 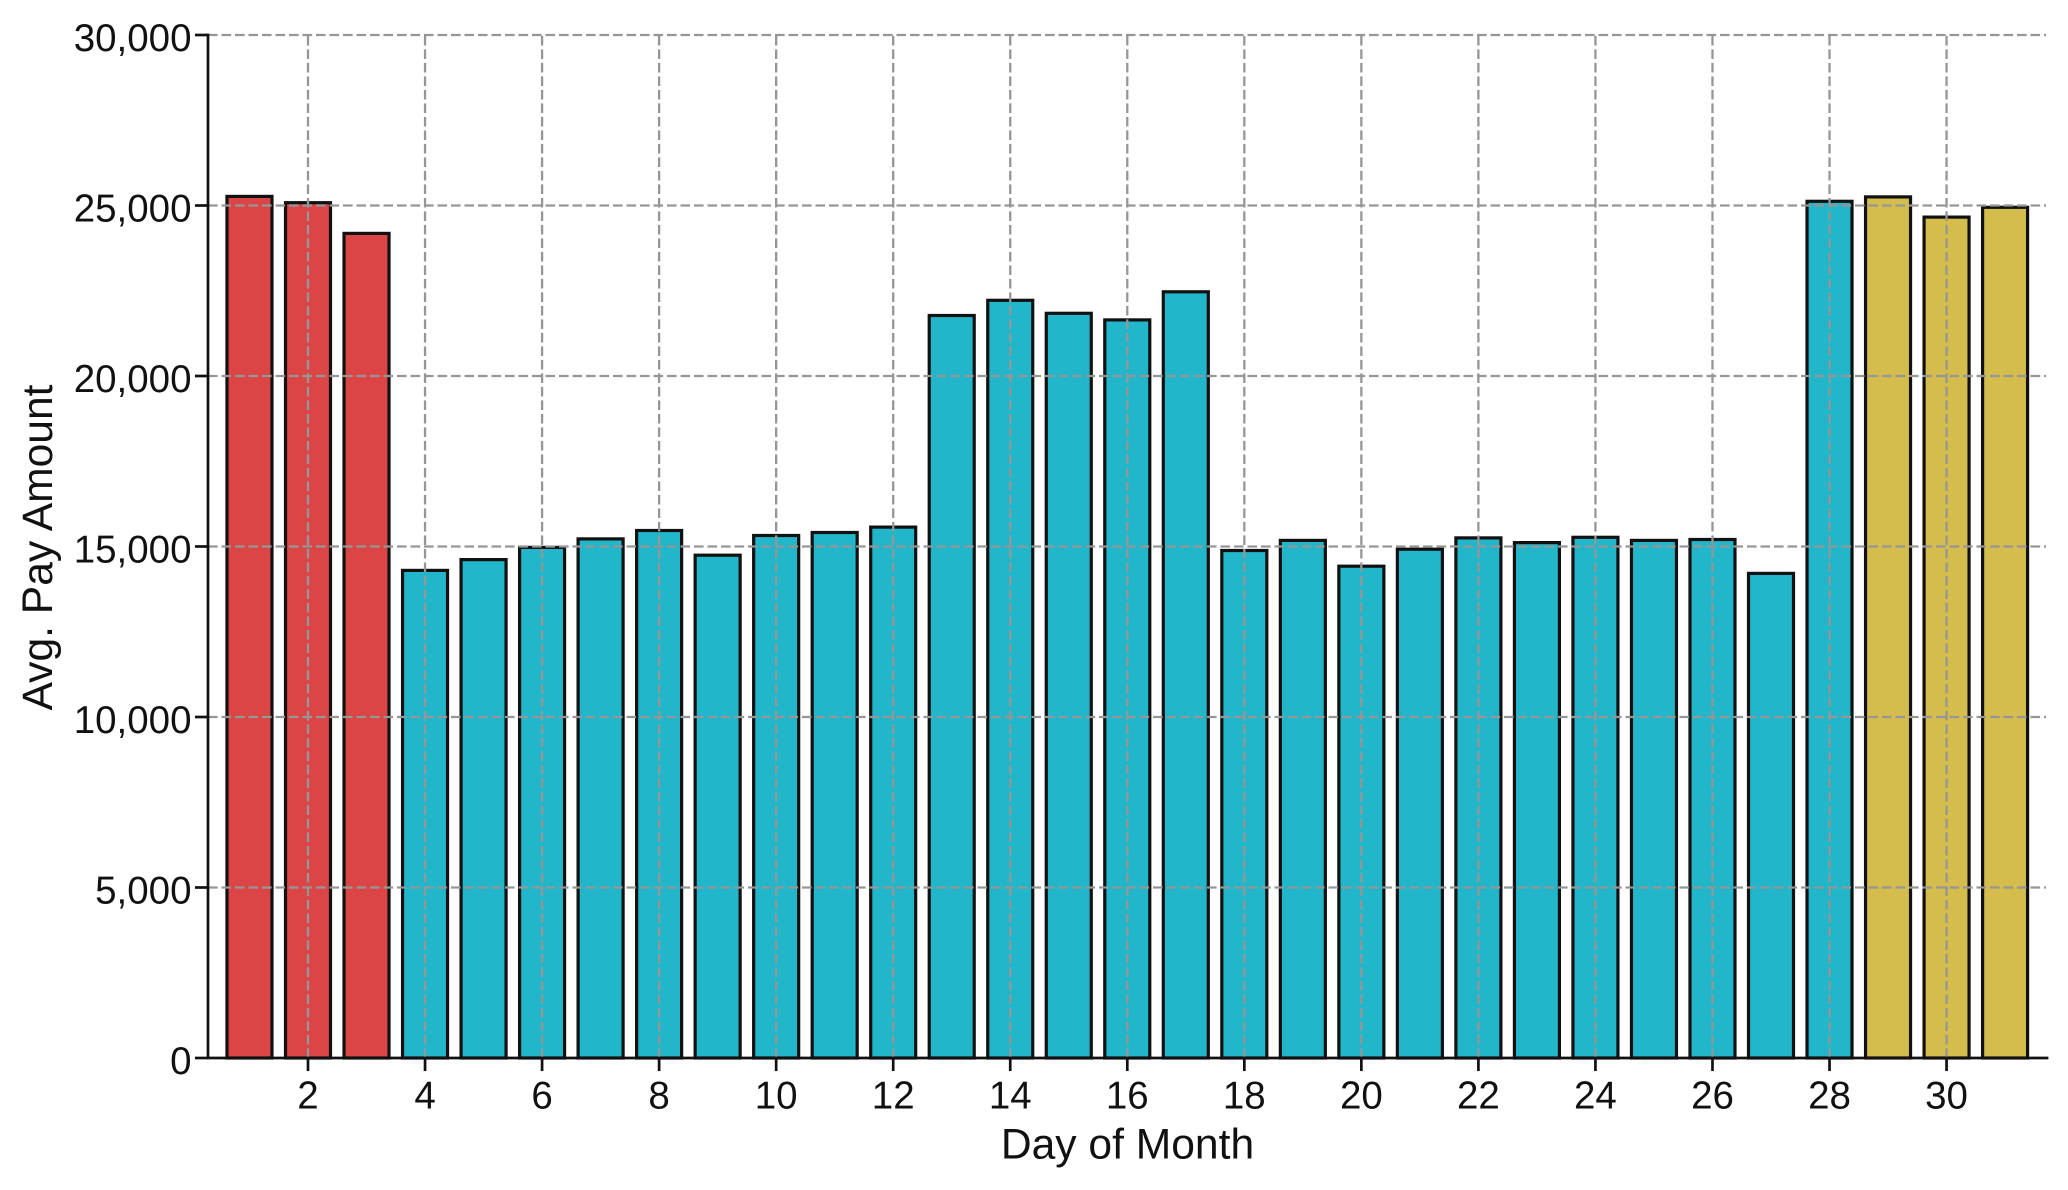 What do you see at coordinates (133, 720) in the screenshot?
I see `svg-text: 10,000` at bounding box center [133, 720].